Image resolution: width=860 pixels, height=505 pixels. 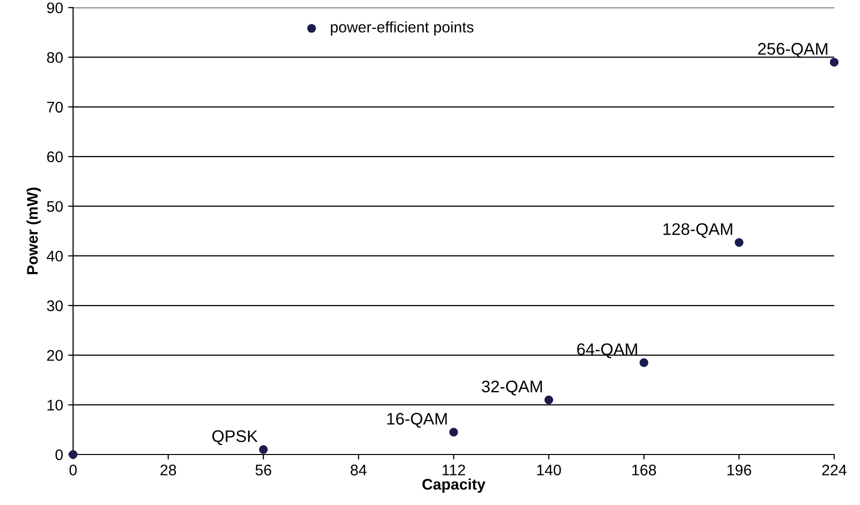 What do you see at coordinates (55, 355) in the screenshot?
I see `y-tick-label: 20` at bounding box center [55, 355].